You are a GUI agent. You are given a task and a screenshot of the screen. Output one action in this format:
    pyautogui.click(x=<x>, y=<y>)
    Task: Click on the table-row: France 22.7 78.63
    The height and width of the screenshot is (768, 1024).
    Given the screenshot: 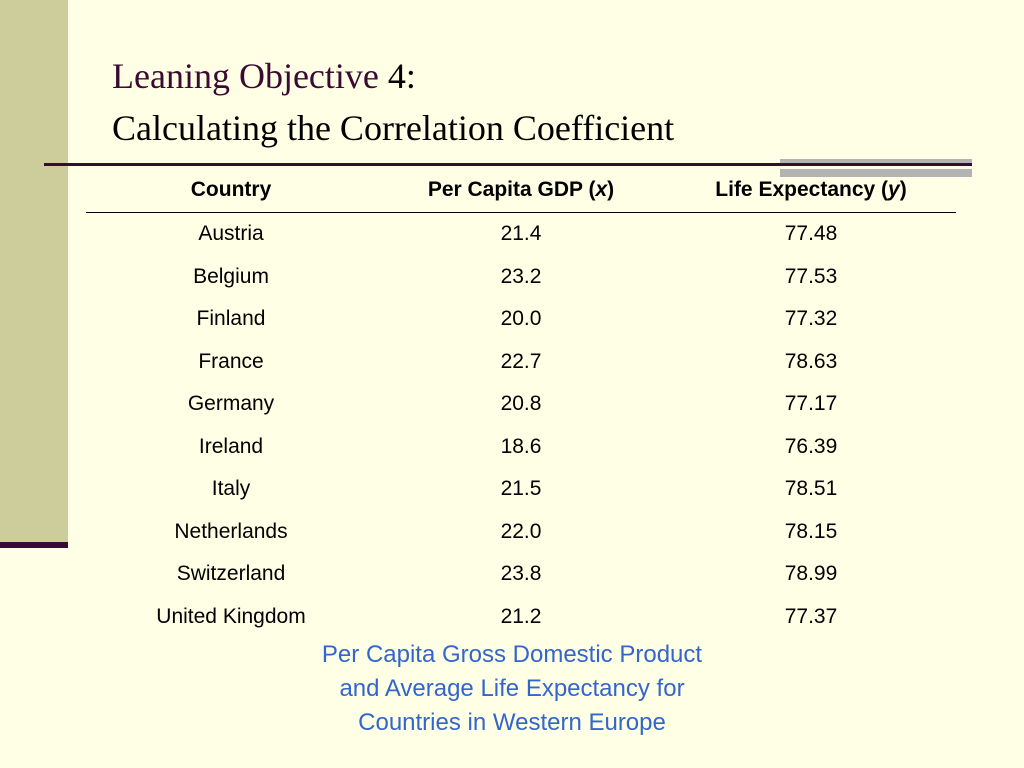 What is the action you would take?
    pyautogui.click(x=521, y=362)
    